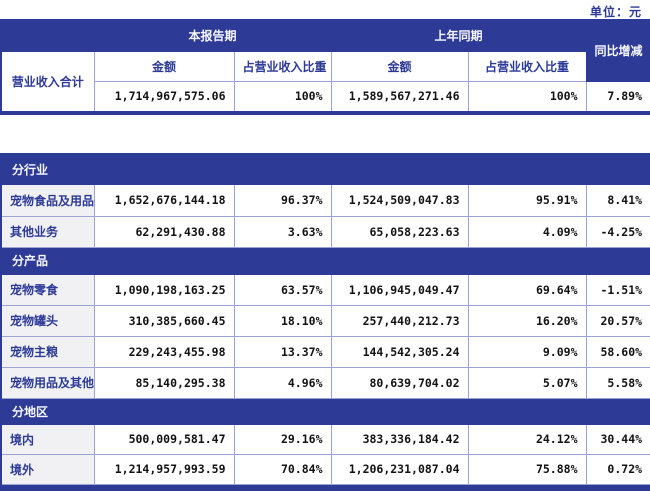 The image size is (650, 491). I want to click on total-revenue-label: 营业收入合计, so click(47, 82).